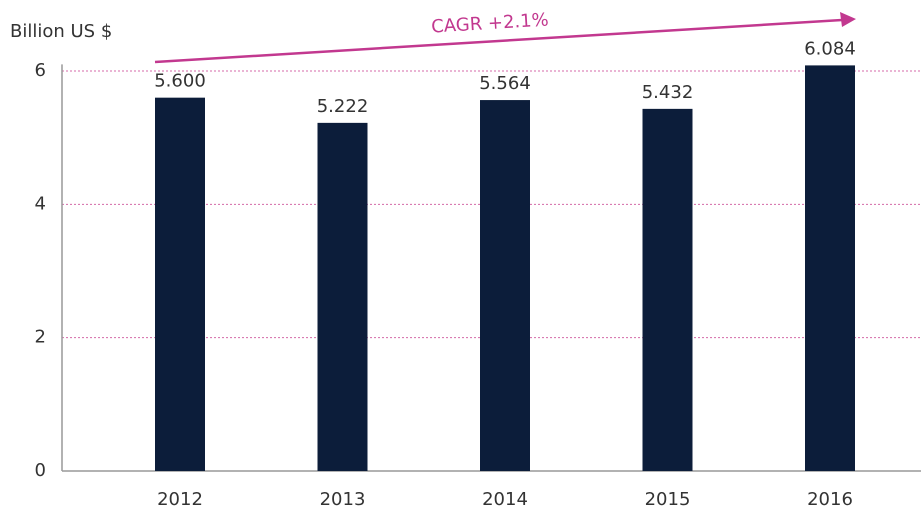 Image resolution: width=921 pixels, height=515 pixels. I want to click on data-label: 6.084, so click(830, 48).